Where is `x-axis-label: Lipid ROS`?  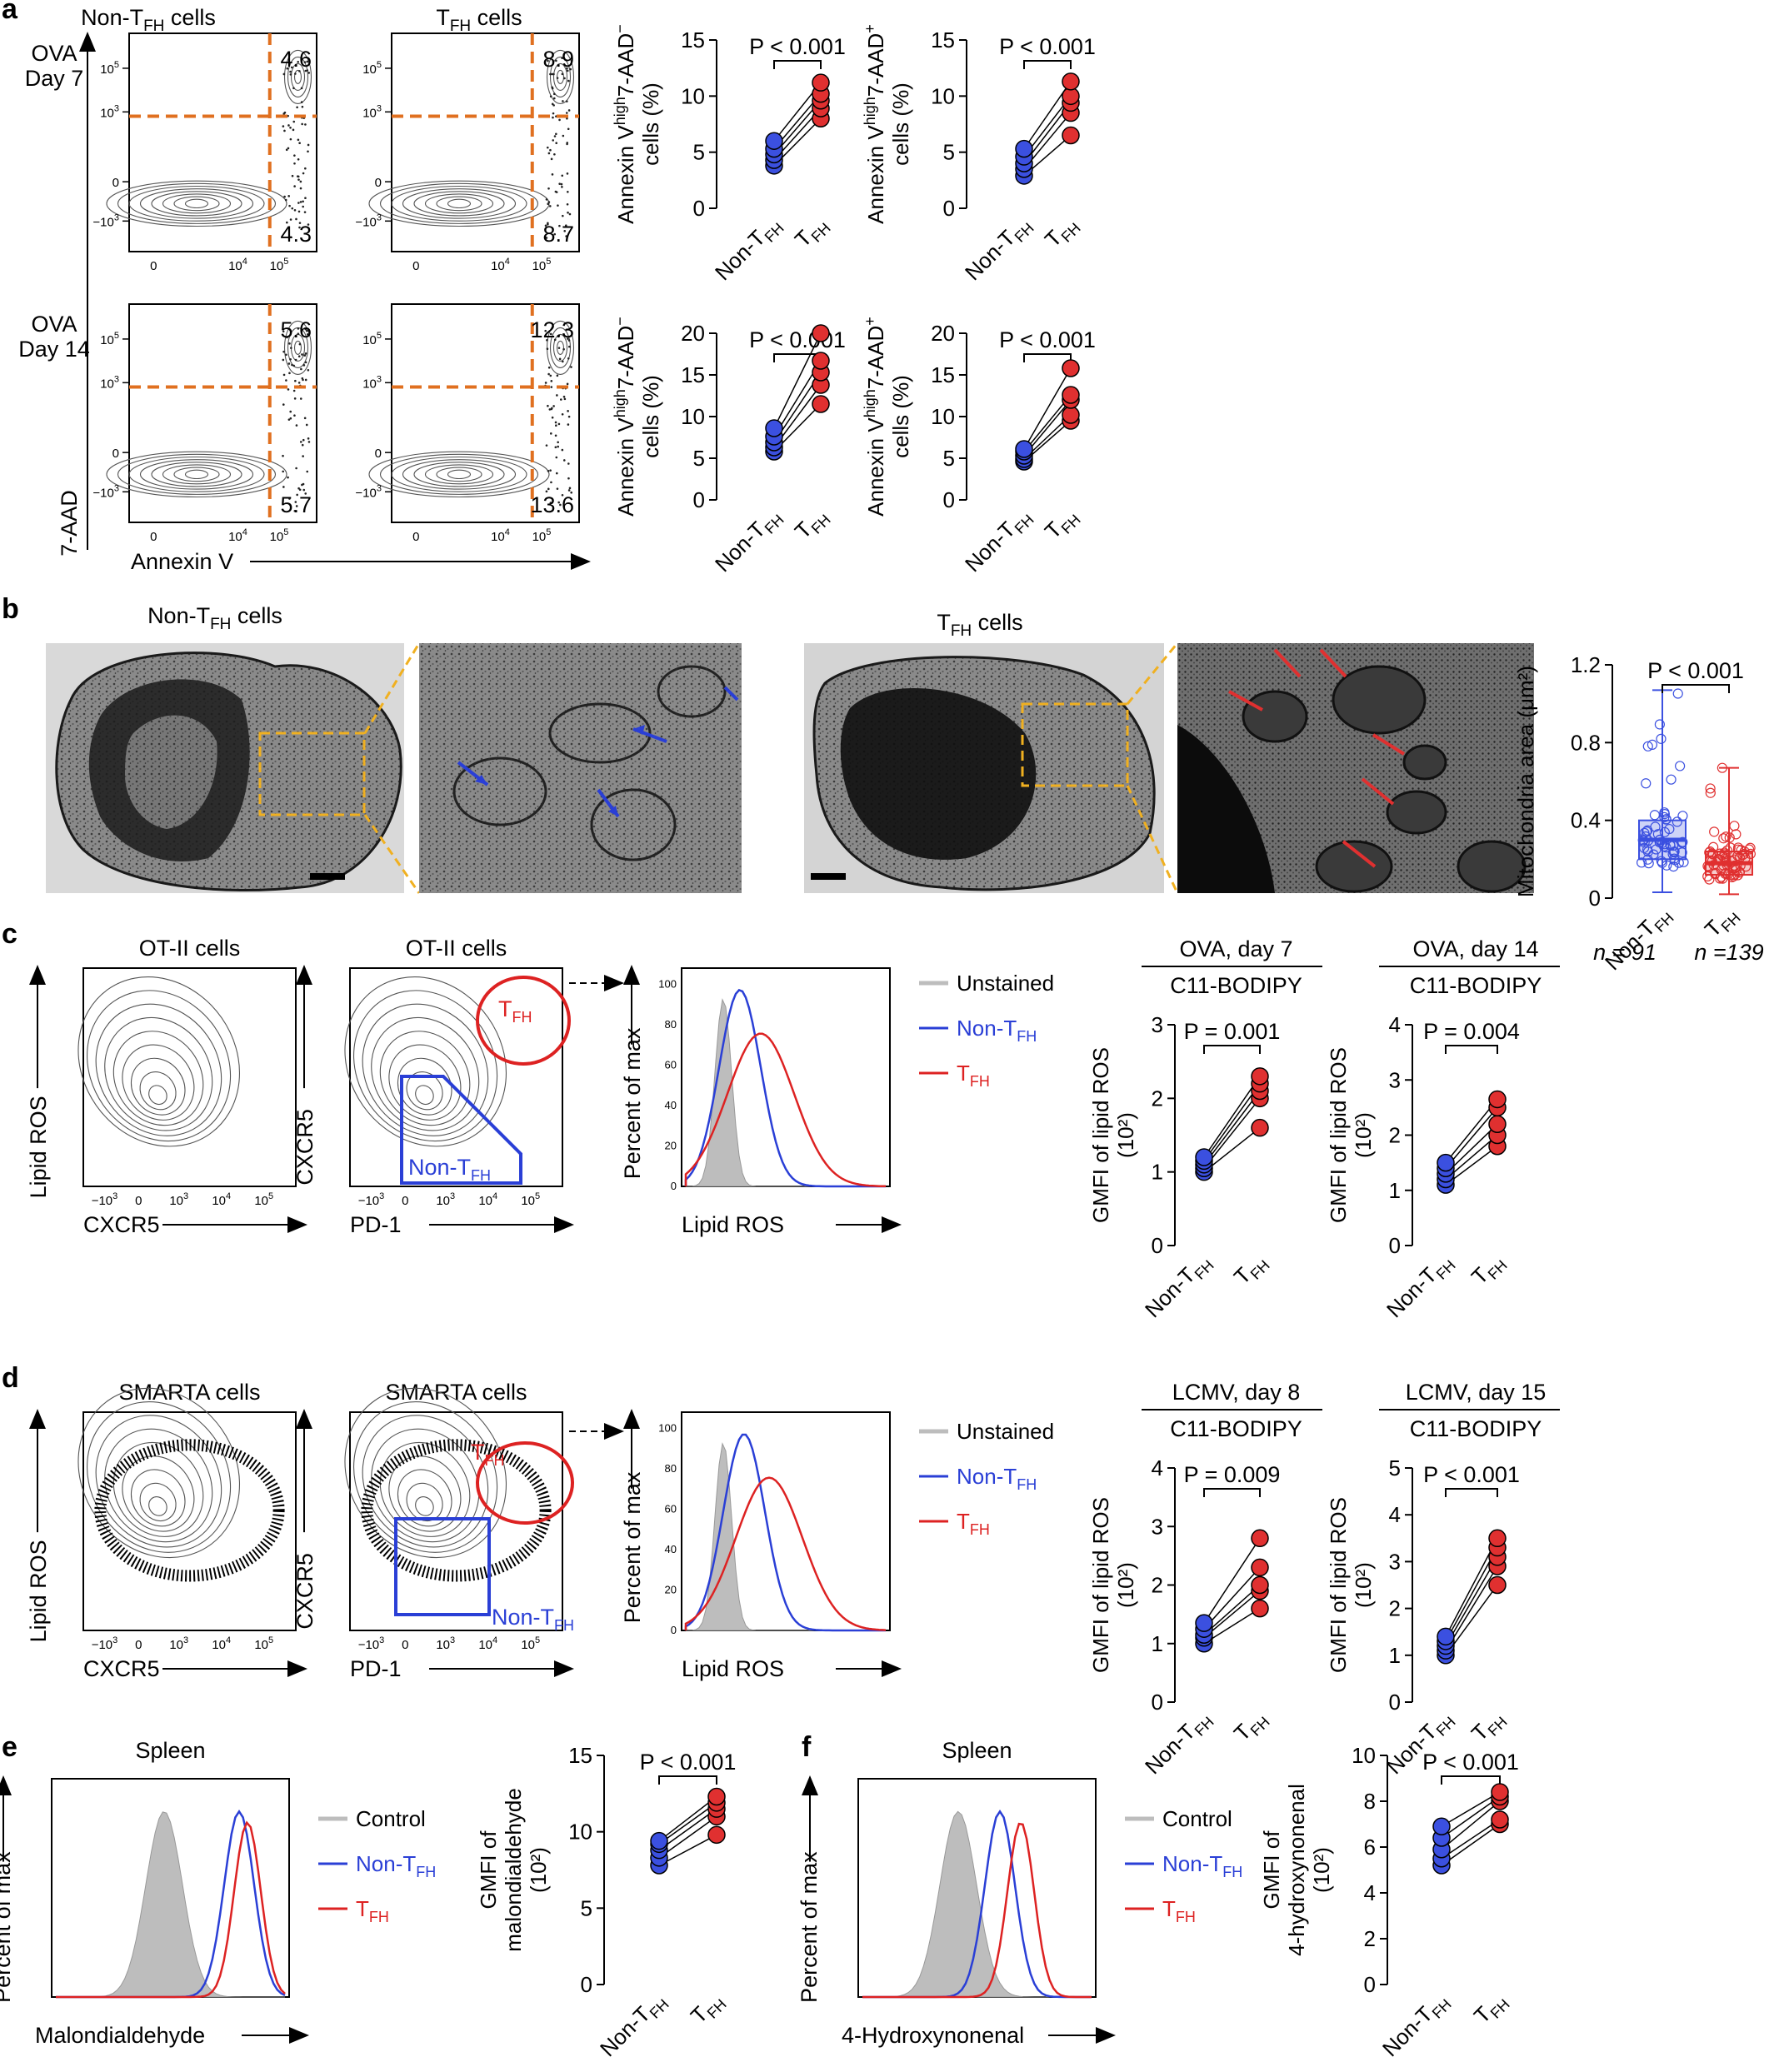 x-axis-label: Lipid ROS is located at coordinates (733, 1668).